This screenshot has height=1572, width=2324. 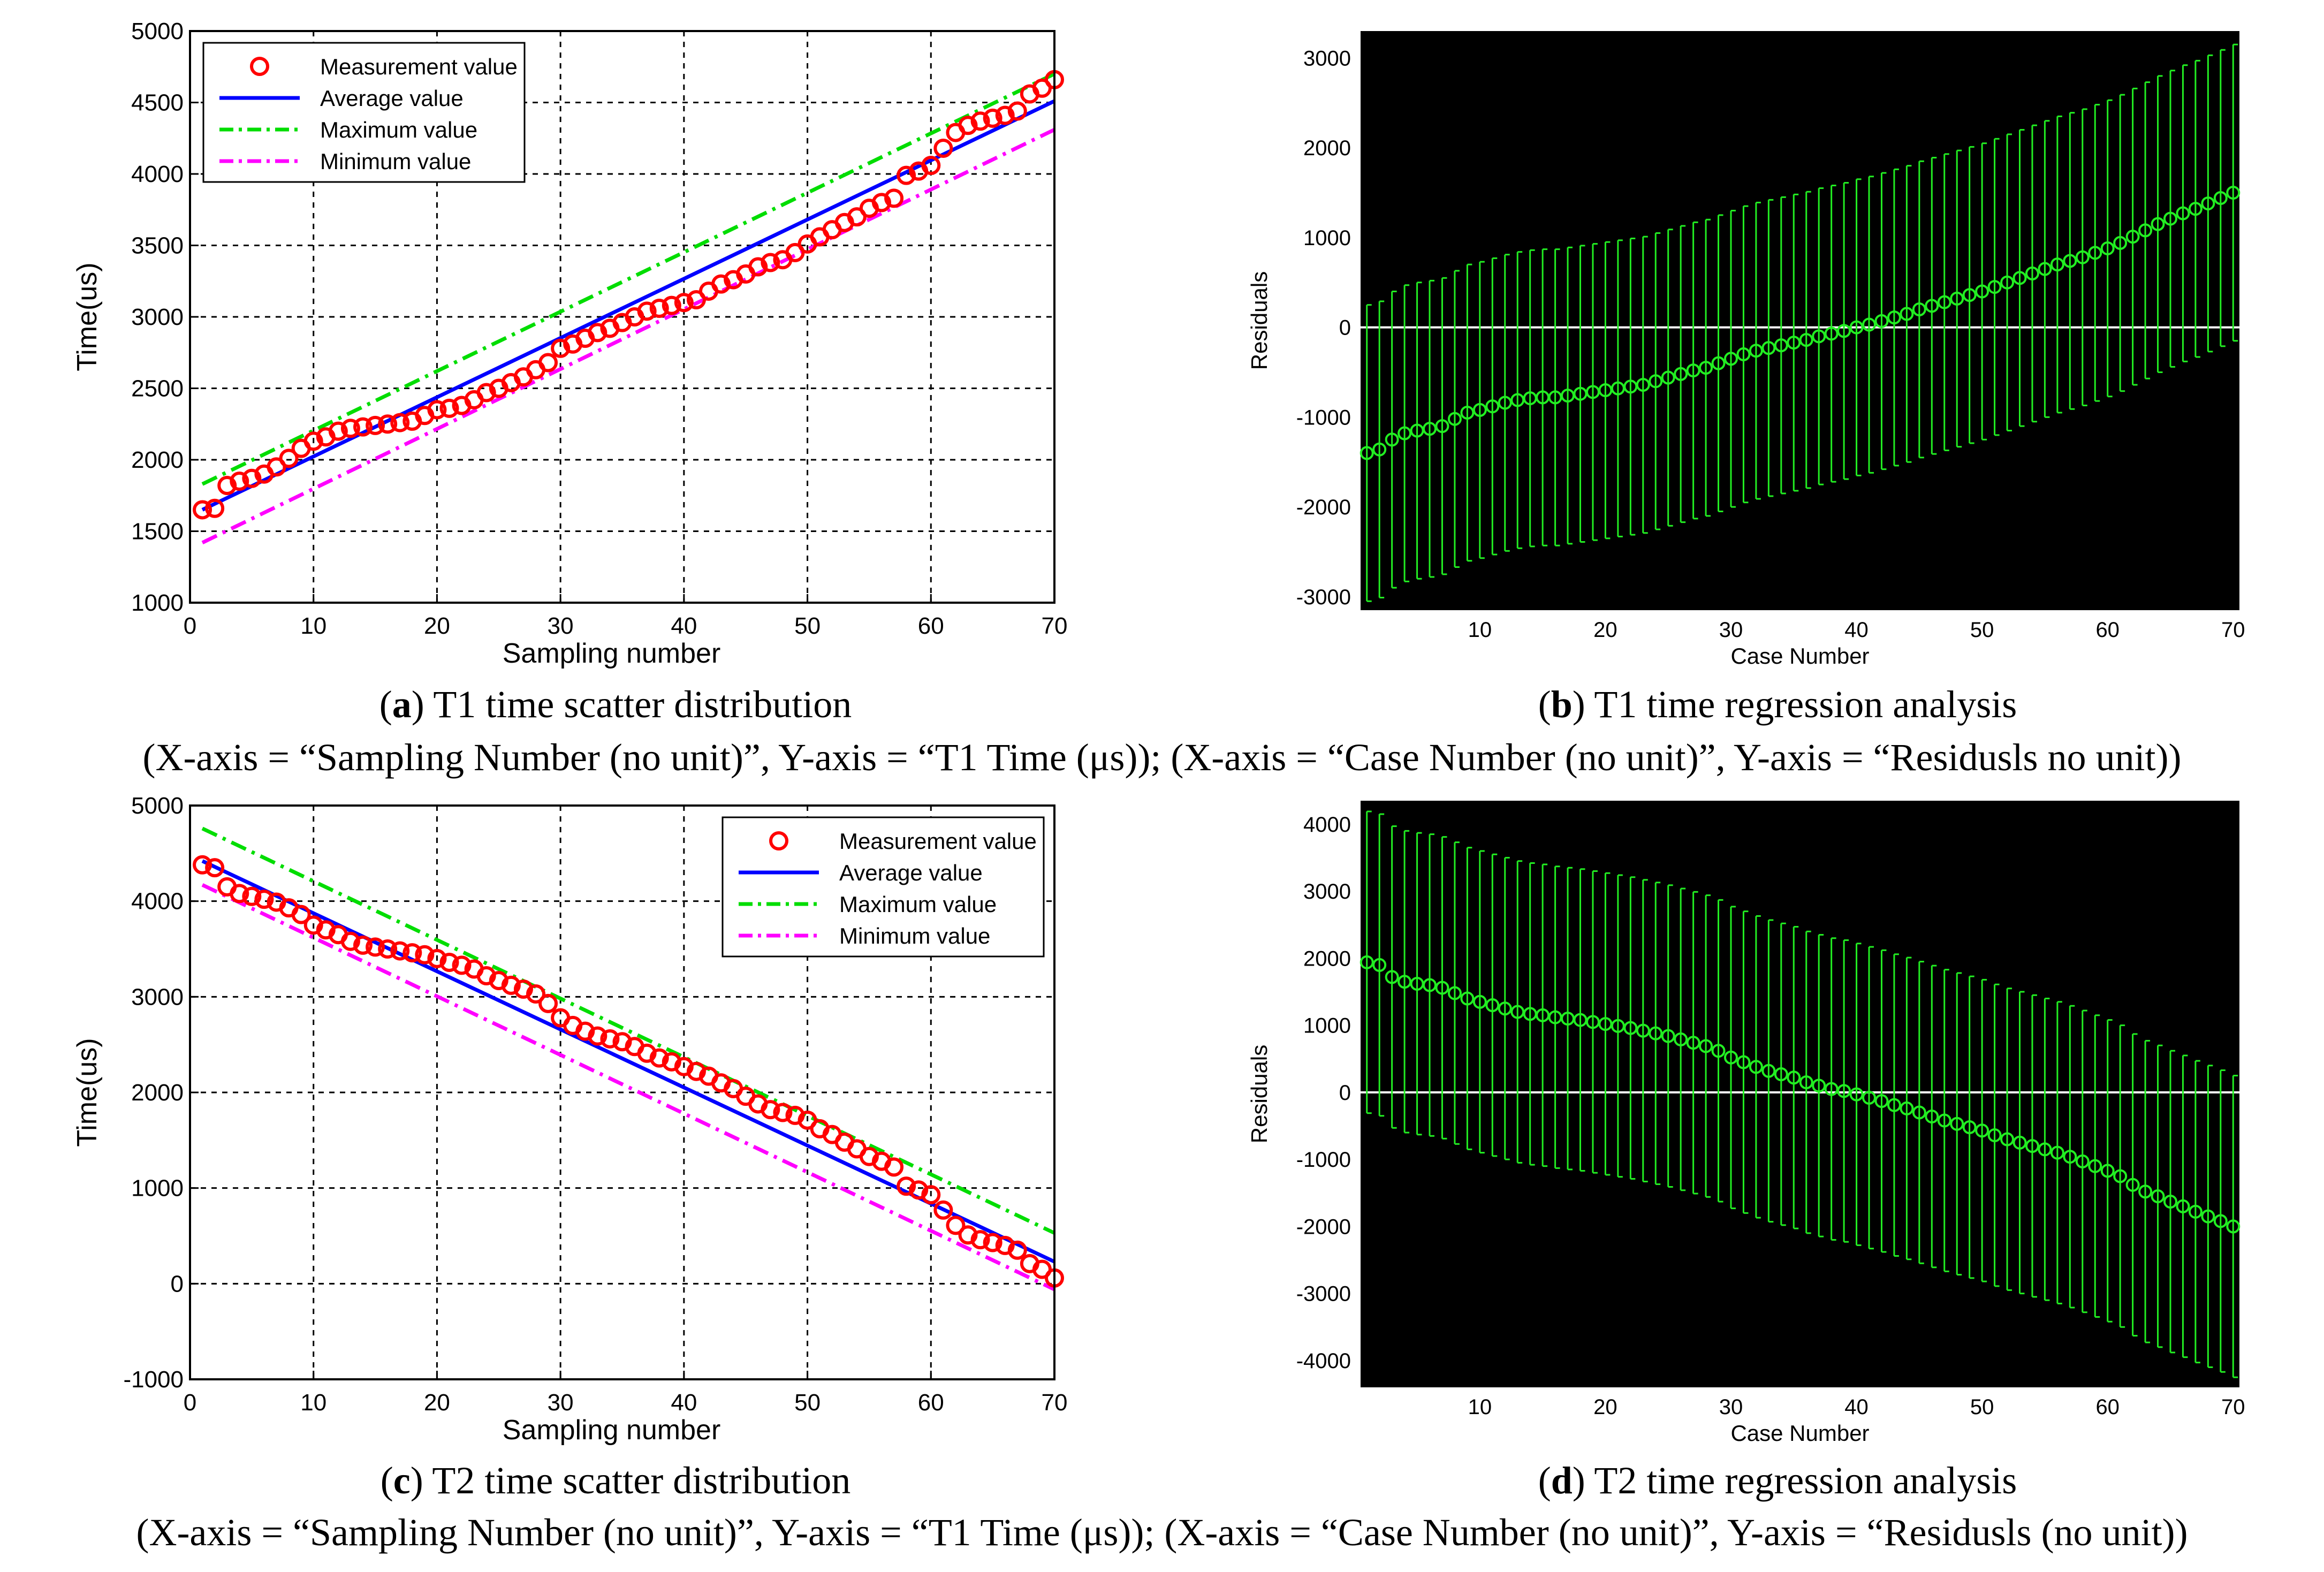 I want to click on x-axis-label: Case Number, so click(x=1800, y=656).